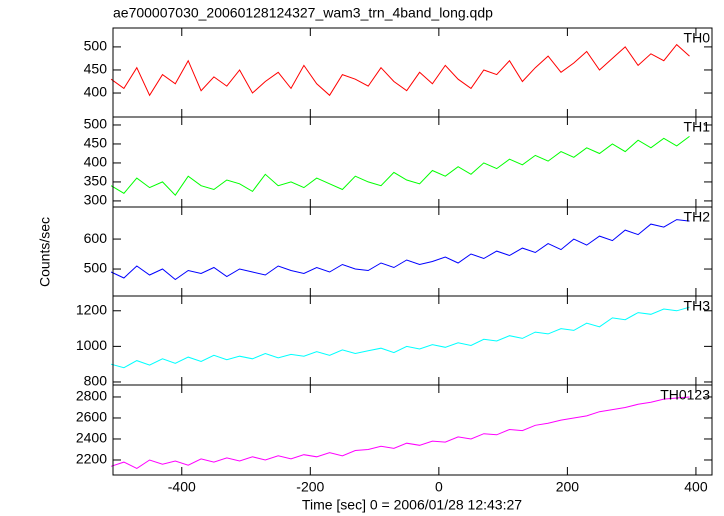  Describe the element at coordinates (697, 306) in the screenshot. I see `panel-label: TH3` at that location.